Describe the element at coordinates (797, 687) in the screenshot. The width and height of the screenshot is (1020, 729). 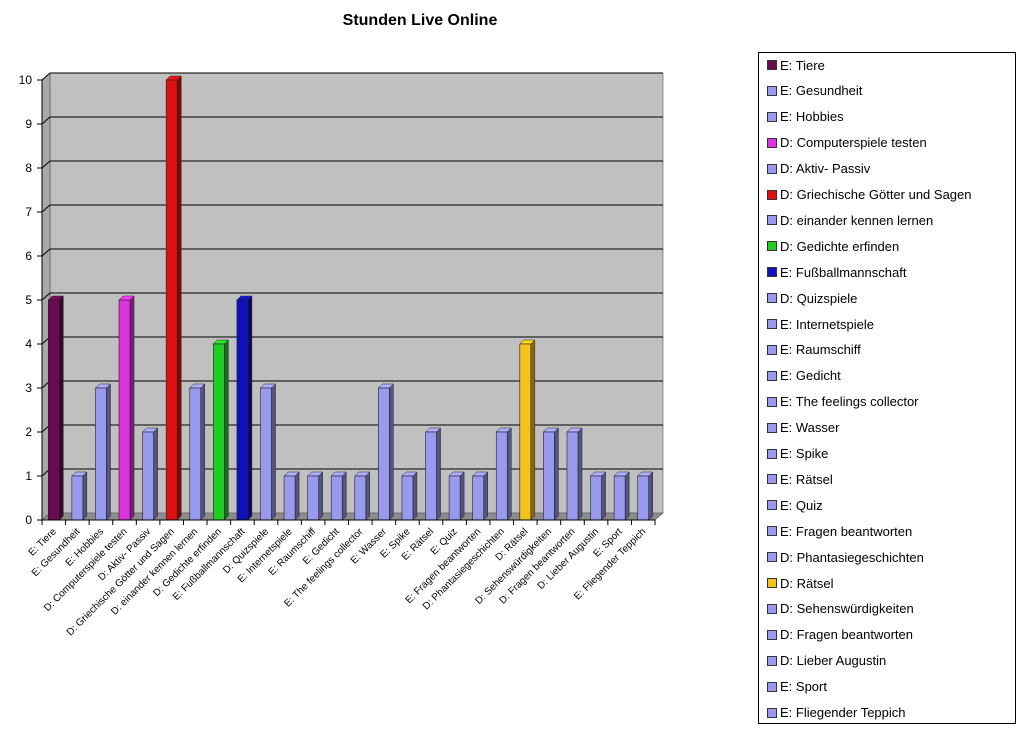
I see `legend-item: E: Sport` at that location.